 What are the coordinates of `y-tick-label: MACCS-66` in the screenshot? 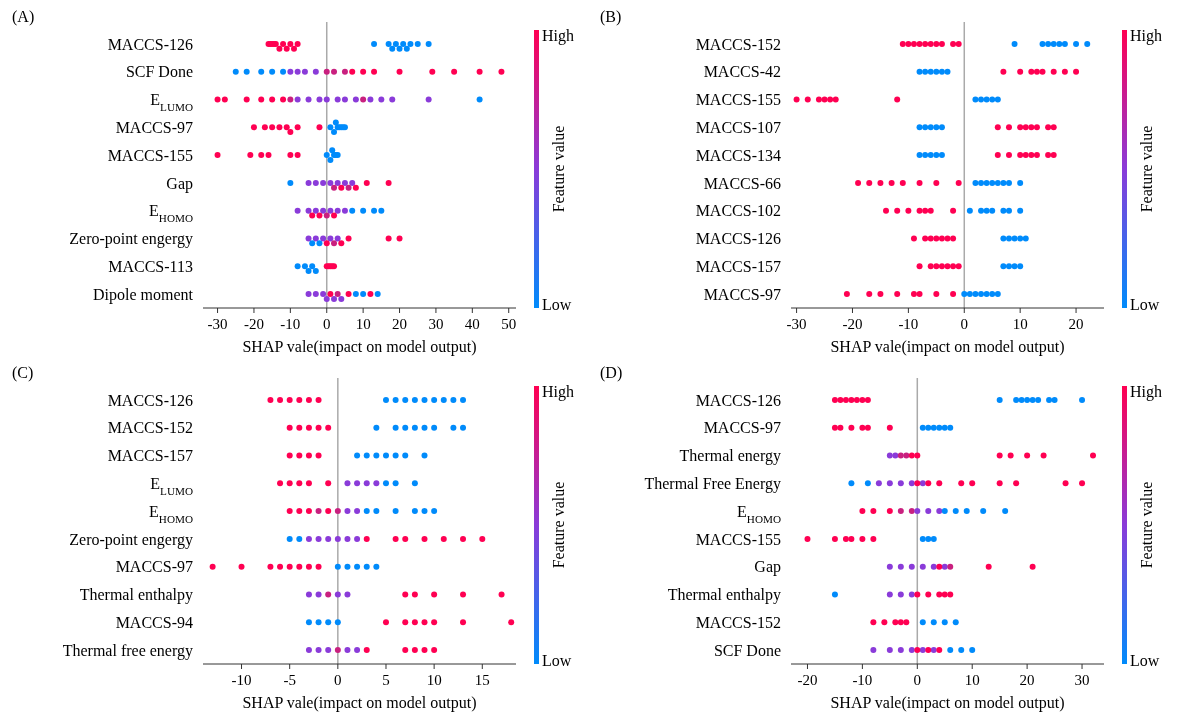 It's located at (742, 183).